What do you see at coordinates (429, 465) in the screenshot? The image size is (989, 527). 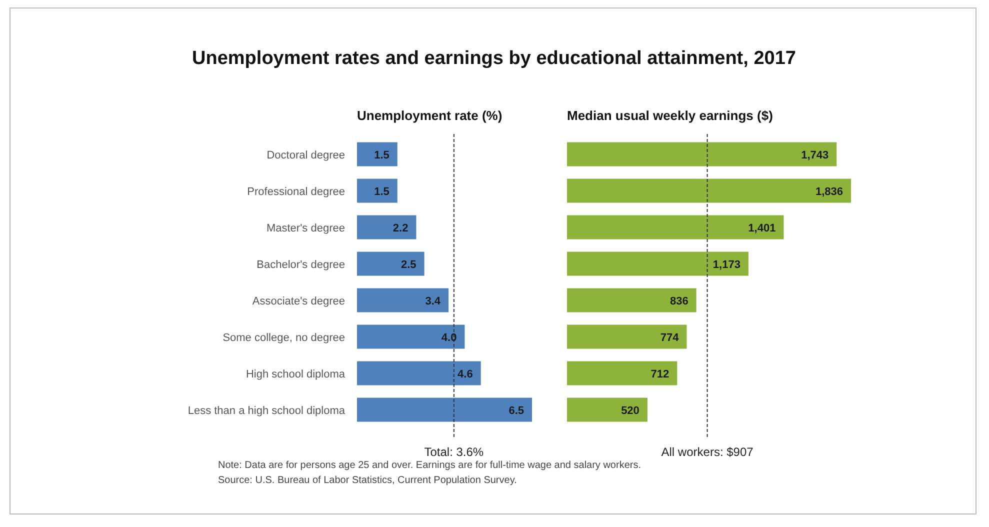 I see `text: Note: Data are for persons age 25 and over. Earnings are for full-time wage and salary workers.` at bounding box center [429, 465].